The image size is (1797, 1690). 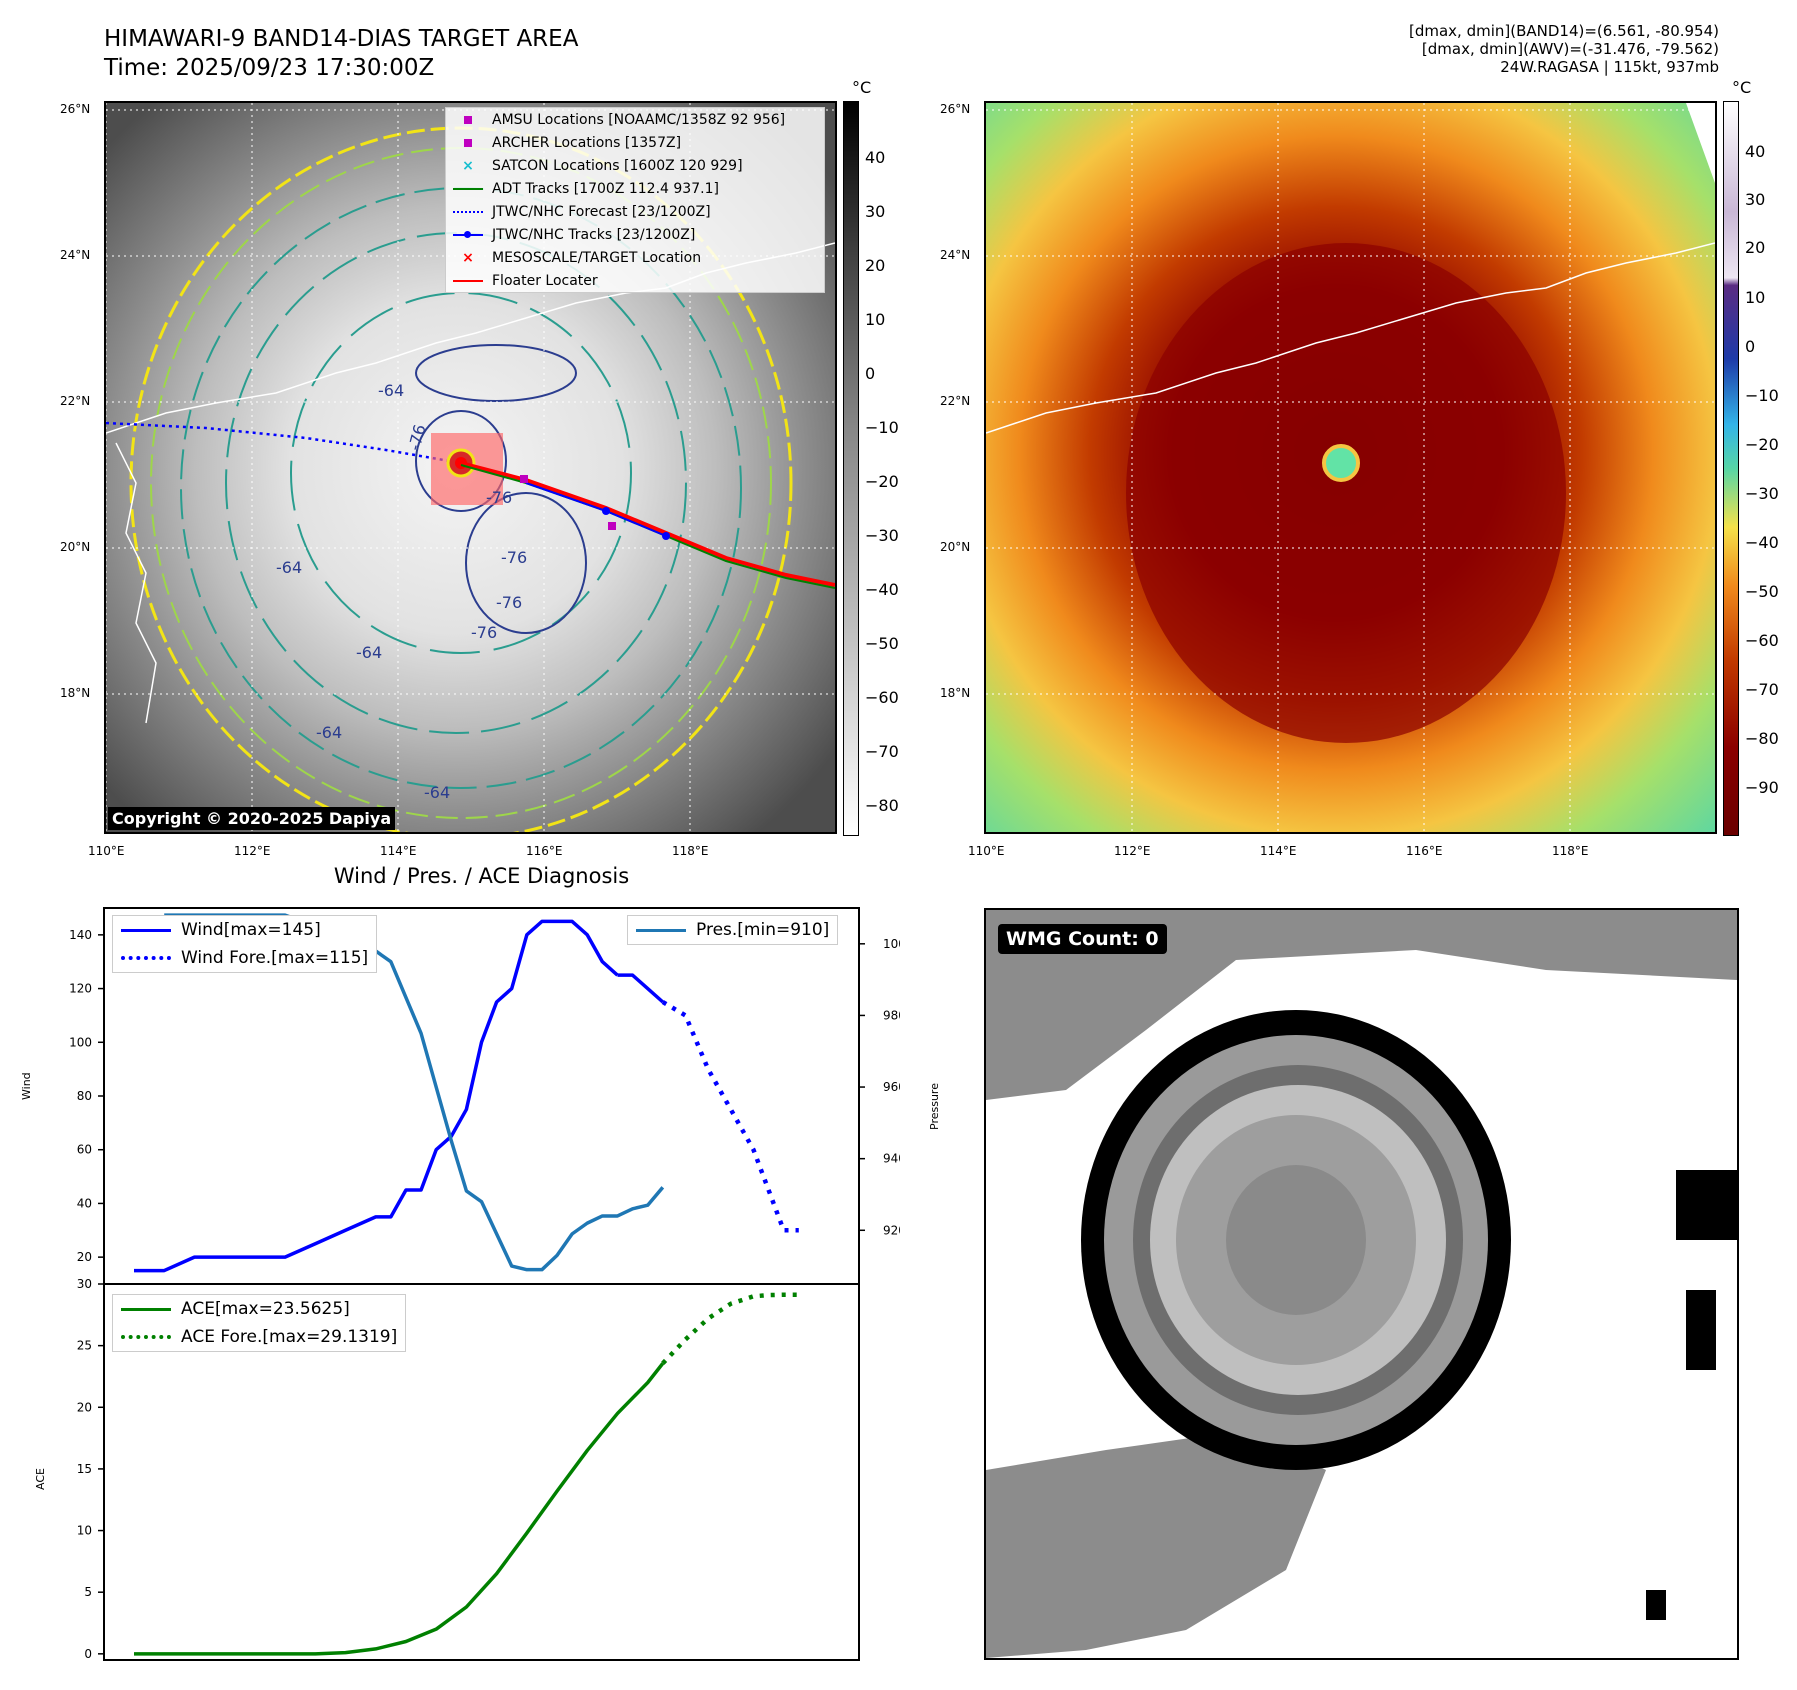 What do you see at coordinates (80, 989) in the screenshot?
I see `wind-tick-label: 120` at bounding box center [80, 989].